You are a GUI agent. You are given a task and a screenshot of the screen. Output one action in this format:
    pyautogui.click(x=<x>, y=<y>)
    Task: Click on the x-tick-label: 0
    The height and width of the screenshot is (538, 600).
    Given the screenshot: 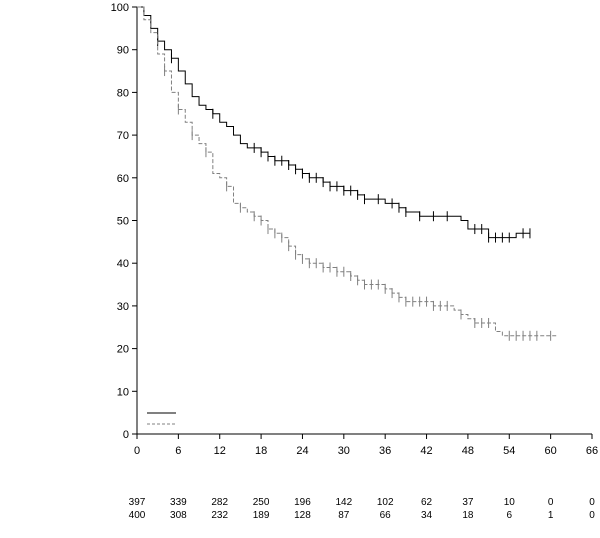 What is the action you would take?
    pyautogui.click(x=137, y=451)
    